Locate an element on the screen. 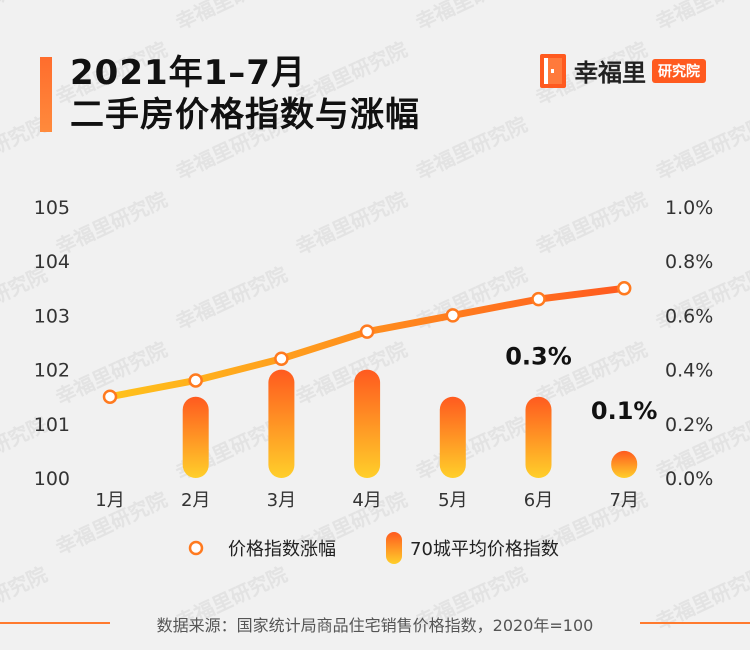  x-tick-label: 5月 is located at coordinates (452, 500).